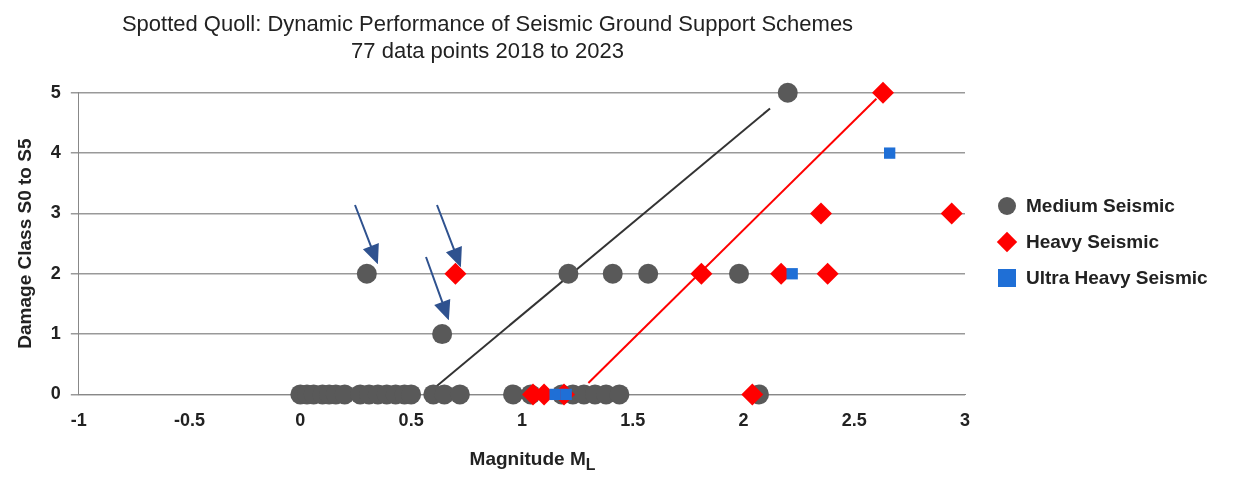  What do you see at coordinates (55, 212) in the screenshot?
I see `y-tick-label: 3` at bounding box center [55, 212].